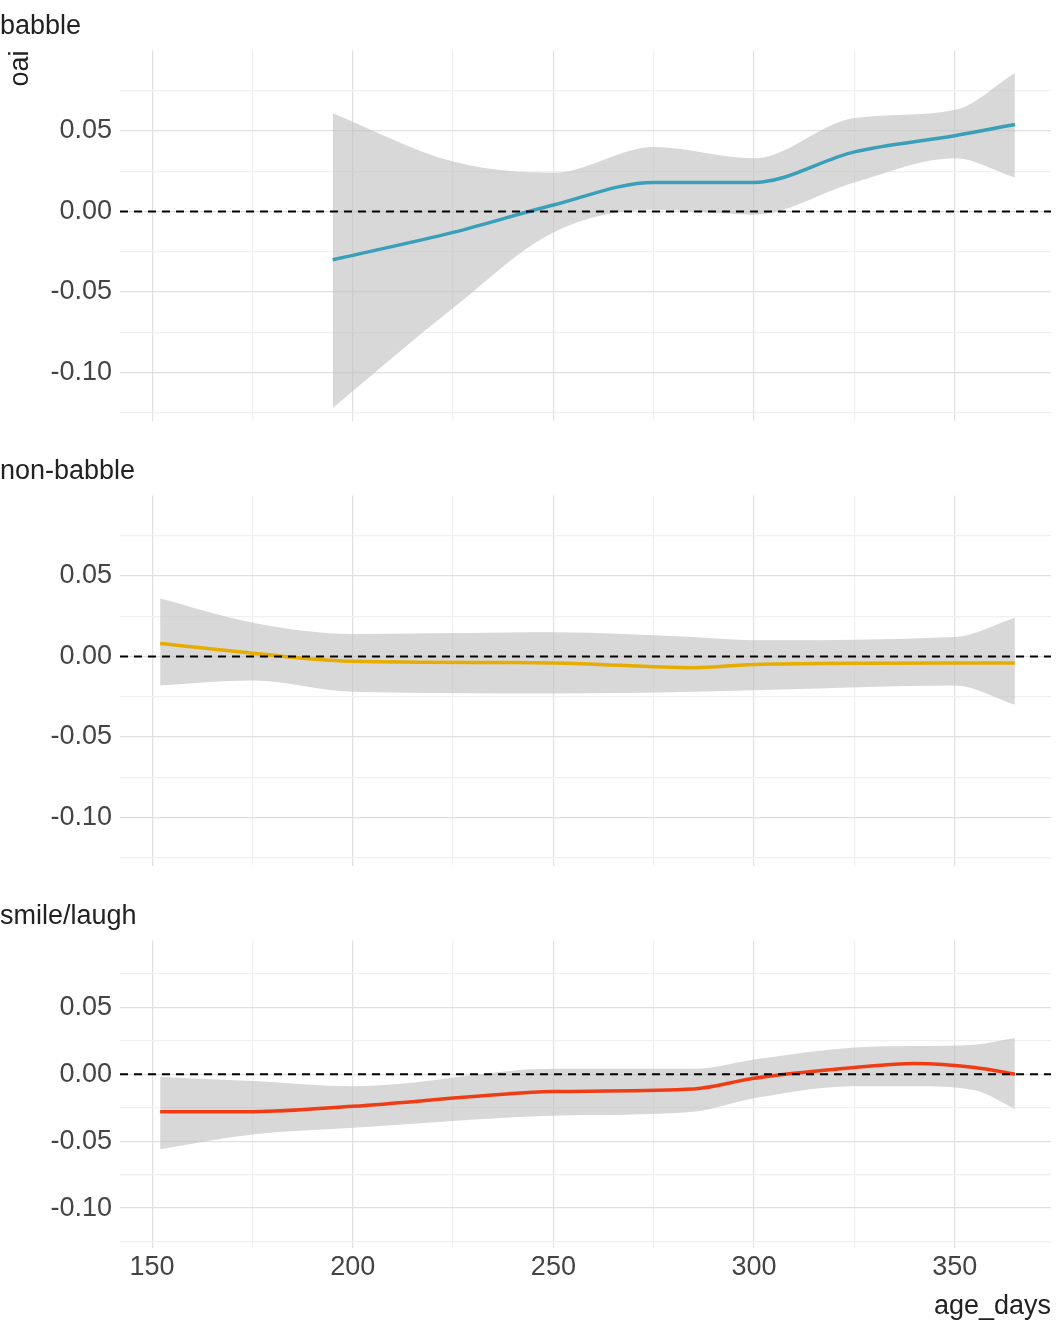 The width and height of the screenshot is (1057, 1331). I want to click on chart-title: babble, so click(41, 24).